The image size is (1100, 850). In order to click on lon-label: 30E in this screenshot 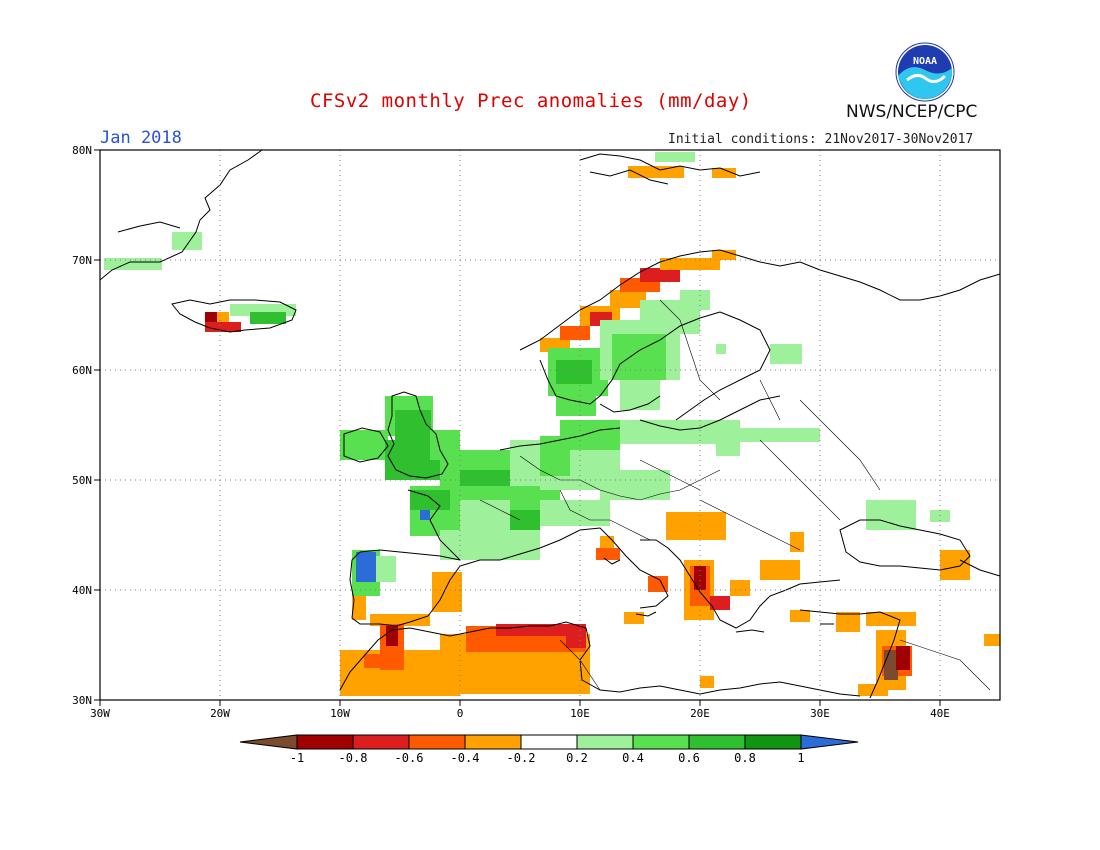, I will do `click(820, 713)`.